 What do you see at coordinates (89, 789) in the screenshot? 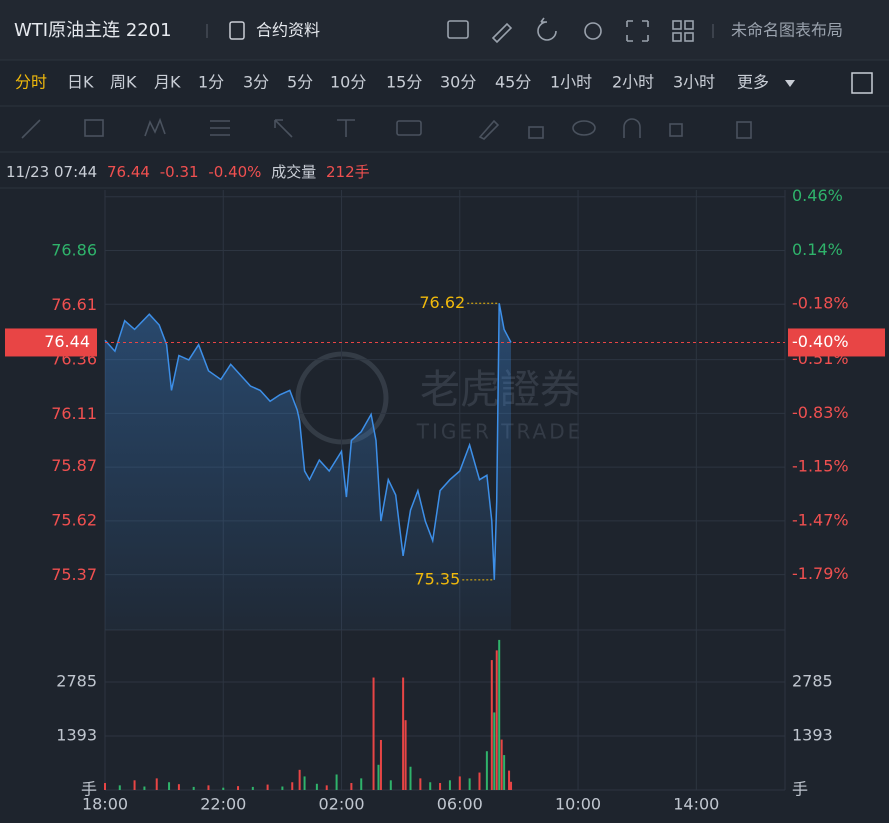
I see `volume-tick-label: 手` at bounding box center [89, 789].